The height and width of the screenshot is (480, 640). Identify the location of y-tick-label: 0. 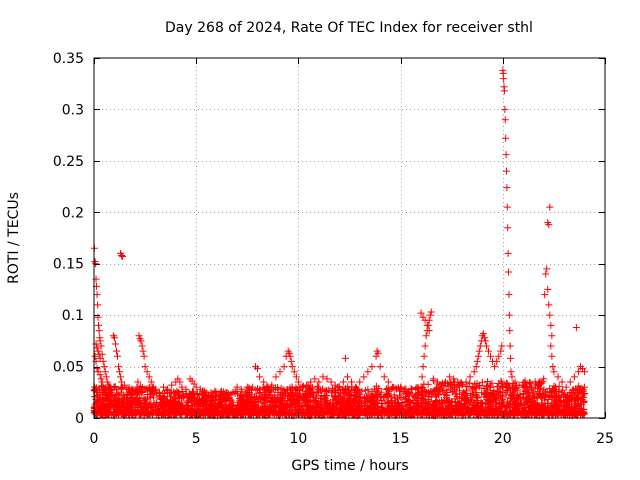
(79, 419).